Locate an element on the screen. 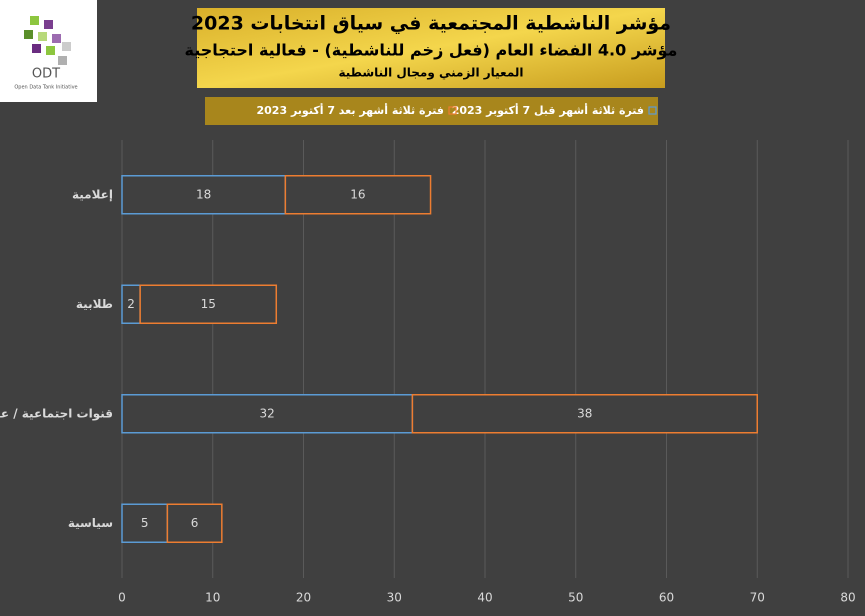 Image resolution: width=865 pixels, height=616 pixels. title-box is located at coordinates (431, 48).